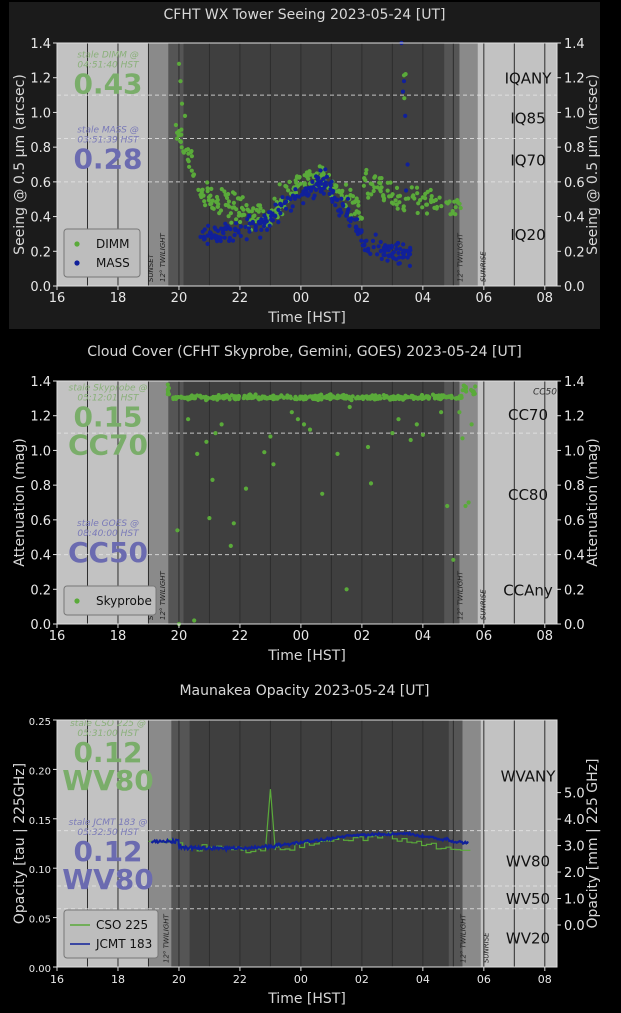 The height and width of the screenshot is (1013, 621). What do you see at coordinates (40, 590) in the screenshot?
I see `y-tick-label: 0.2` at bounding box center [40, 590].